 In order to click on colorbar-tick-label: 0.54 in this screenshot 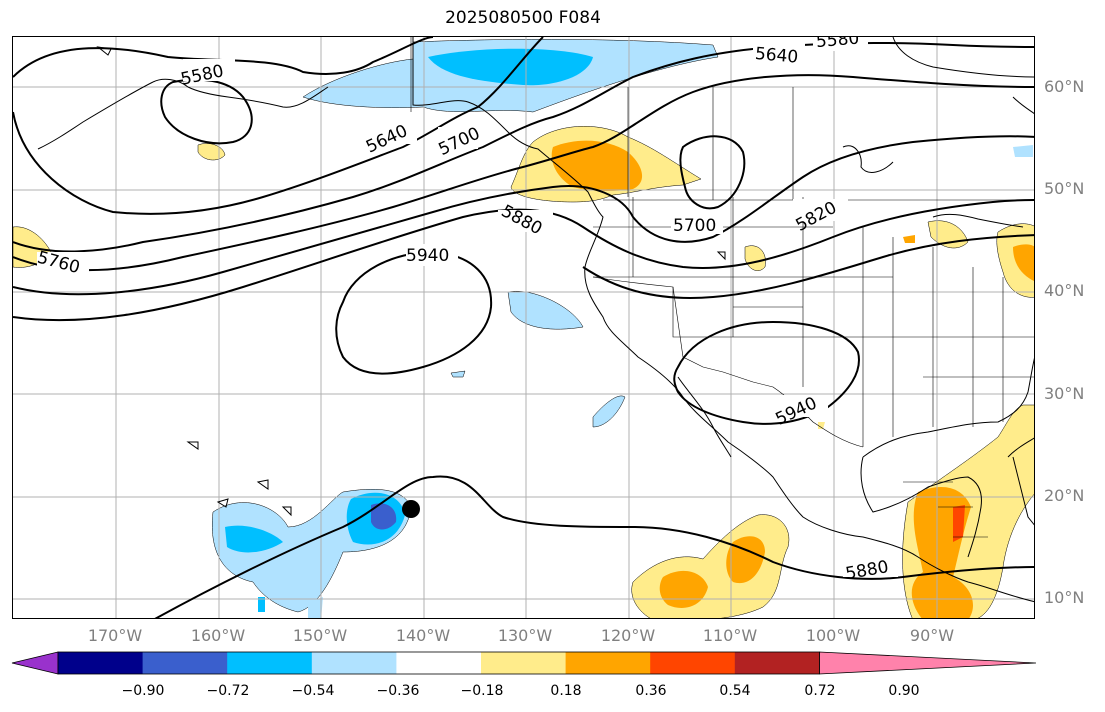, I will do `click(735, 691)`.